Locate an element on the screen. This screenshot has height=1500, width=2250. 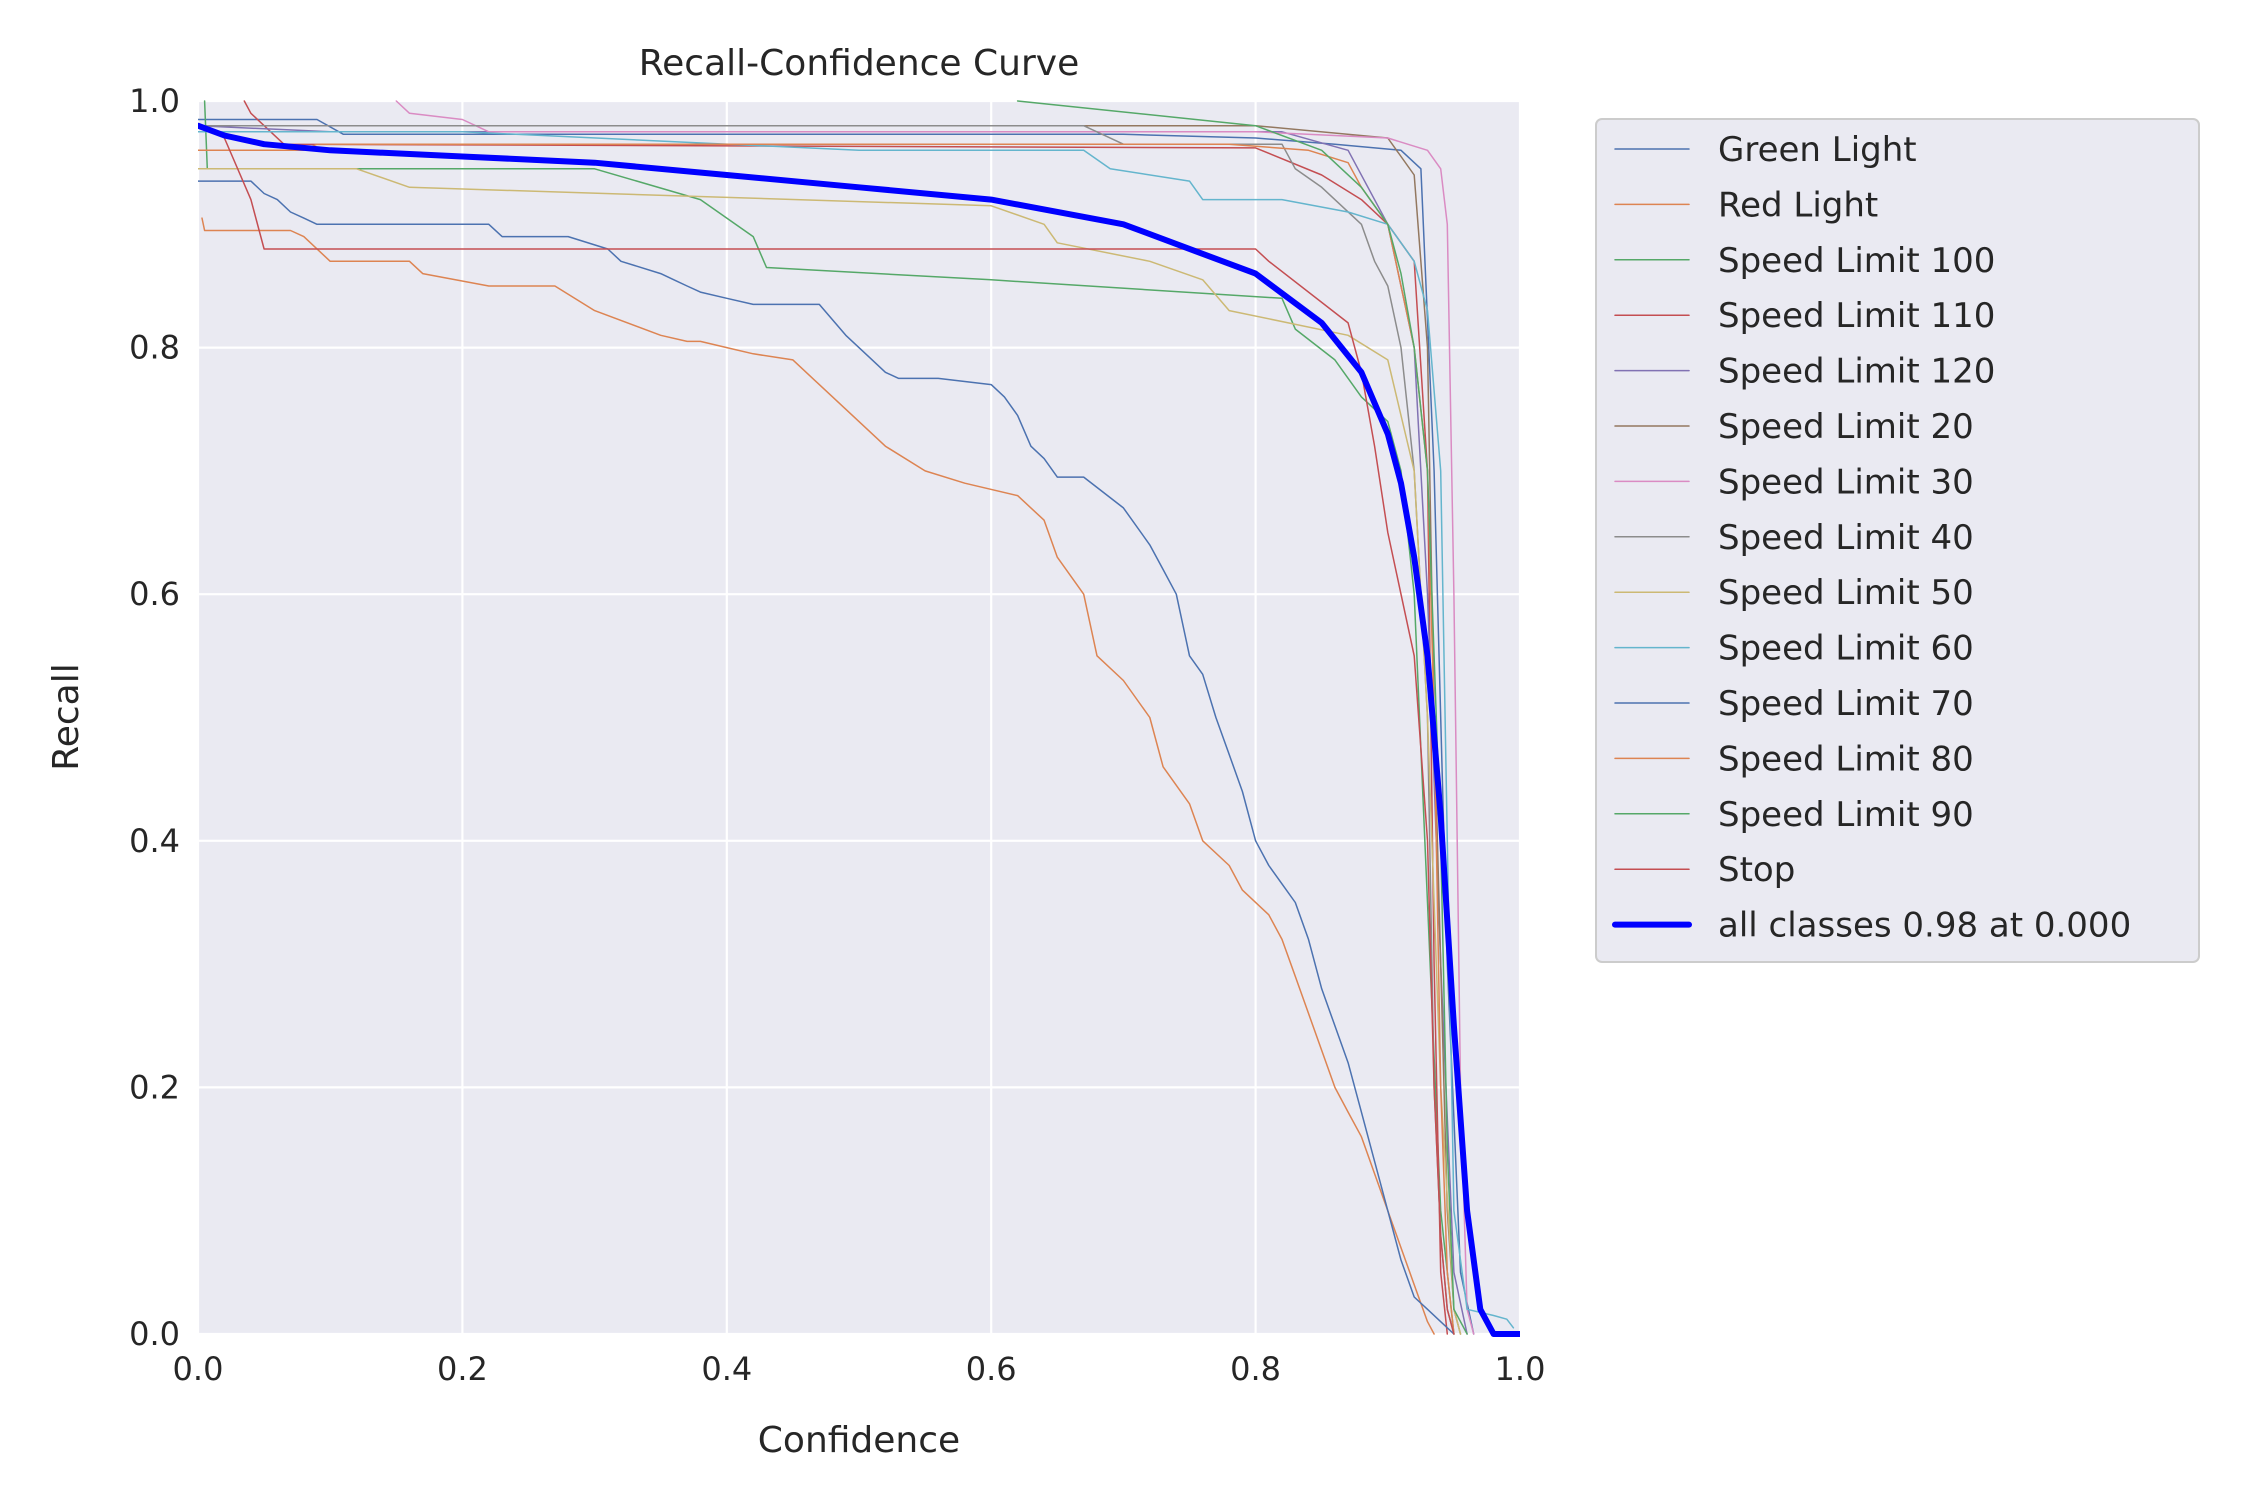
y-tick-label: 0.4 is located at coordinates (154, 841).